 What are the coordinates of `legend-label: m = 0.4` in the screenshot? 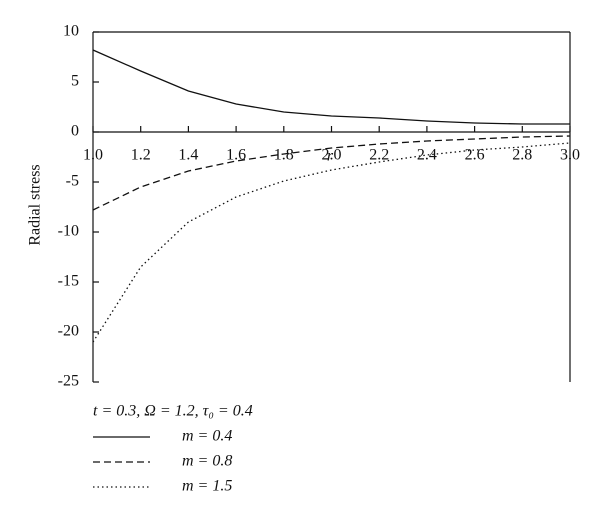 It's located at (207, 436).